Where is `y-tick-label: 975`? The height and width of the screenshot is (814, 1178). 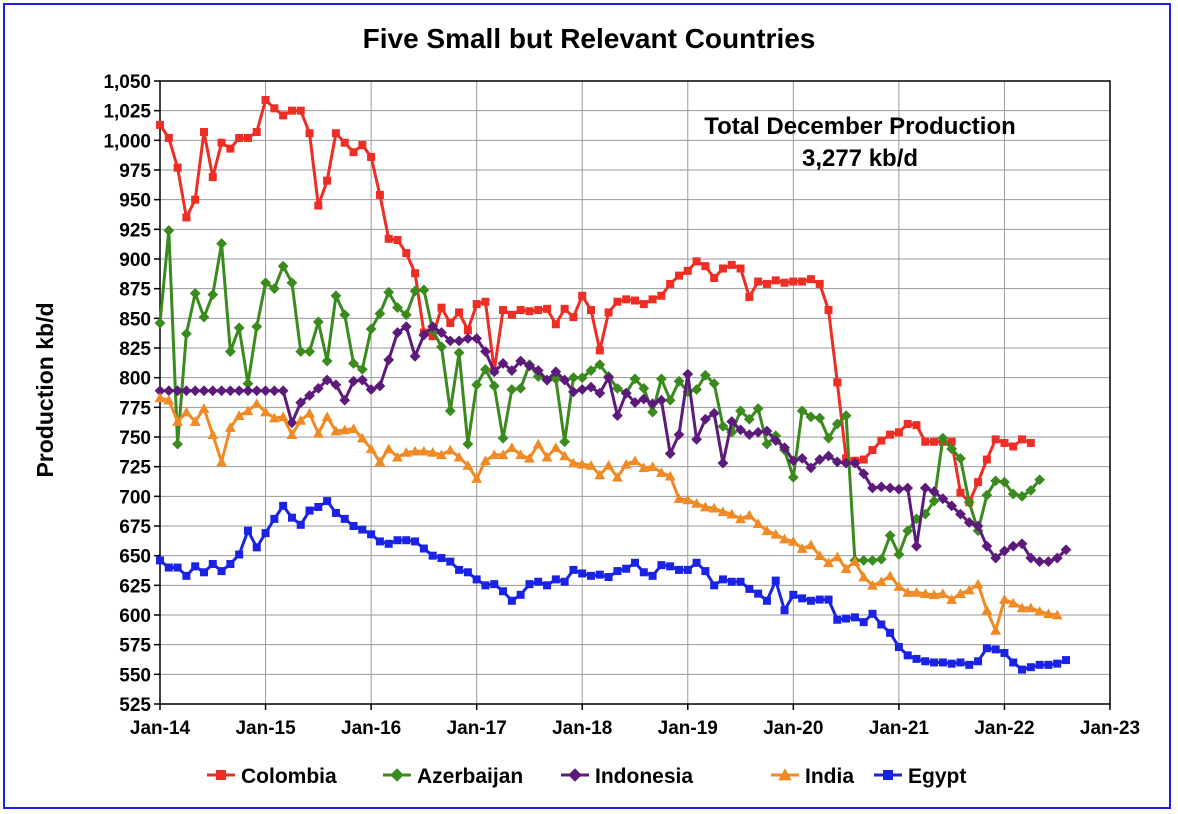 y-tick-label: 975 is located at coordinates (135, 171).